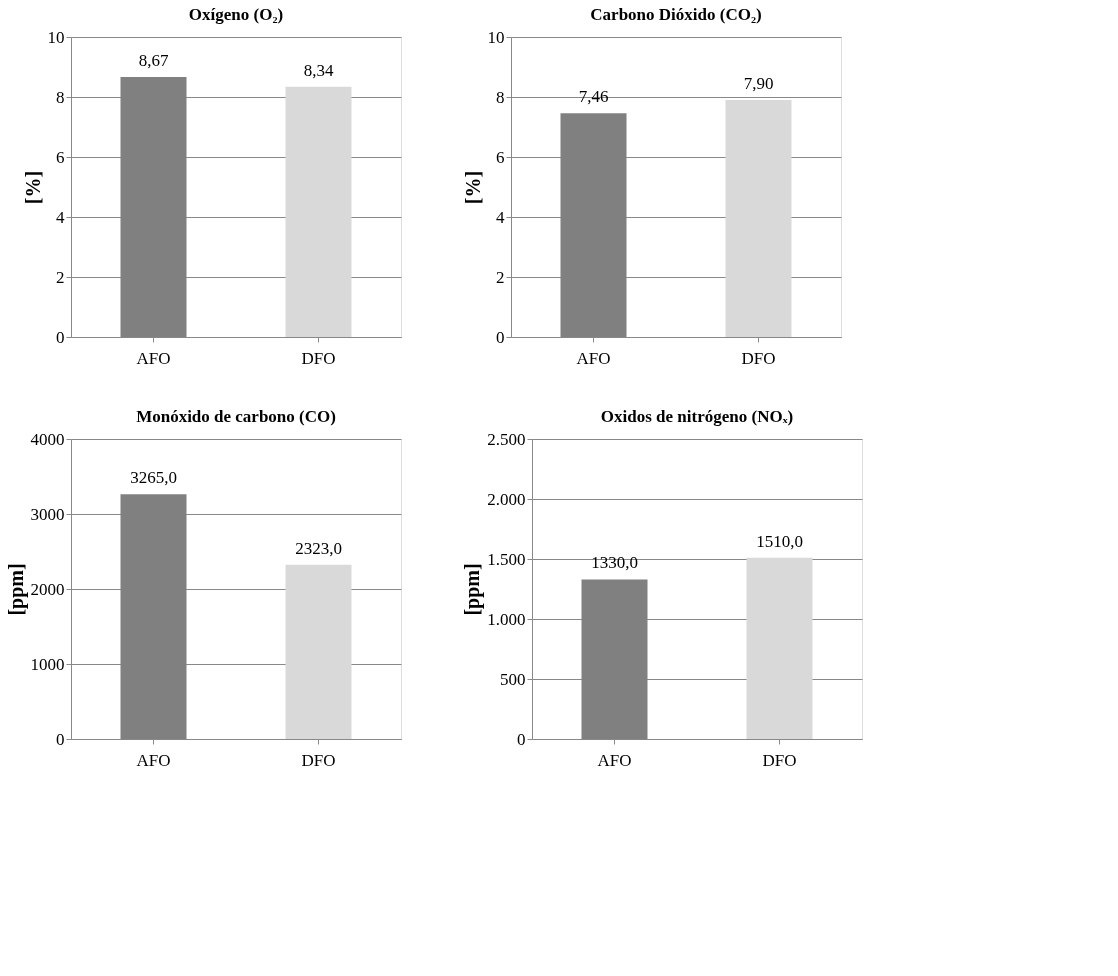 The image size is (1118, 976). I want to click on data-label: 1510,0, so click(779, 541).